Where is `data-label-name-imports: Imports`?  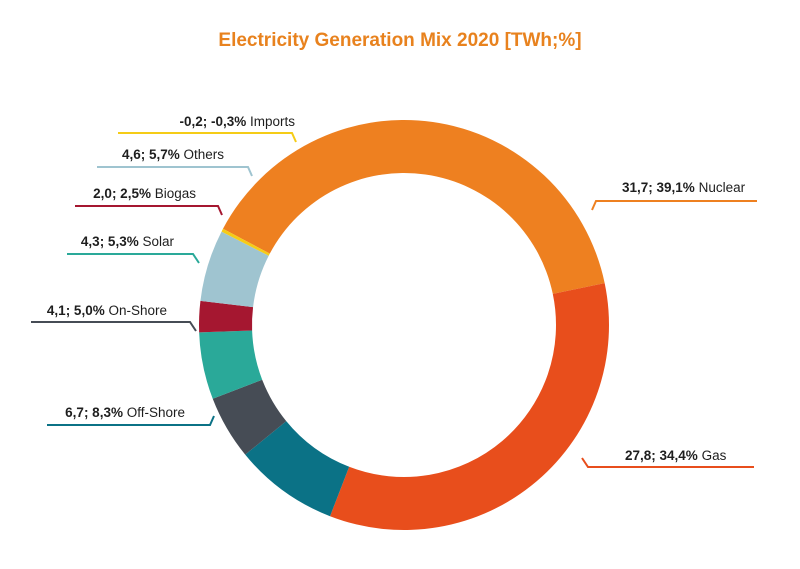 data-label-name-imports: Imports is located at coordinates (270, 121).